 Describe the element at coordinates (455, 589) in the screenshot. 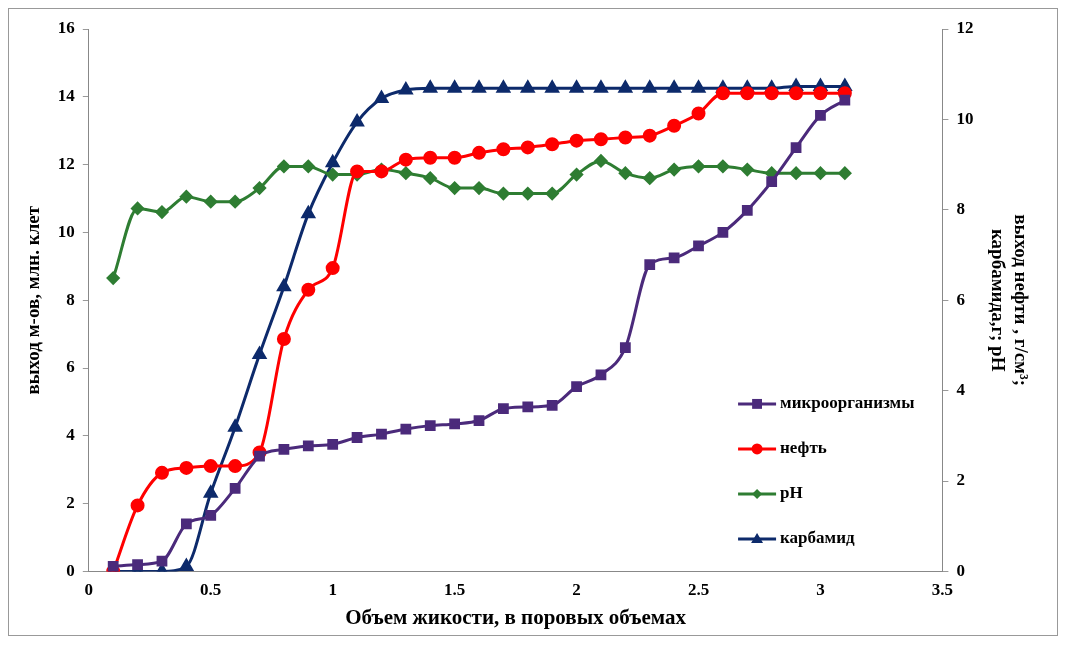

I see `x-tick-label: 1.5` at that location.